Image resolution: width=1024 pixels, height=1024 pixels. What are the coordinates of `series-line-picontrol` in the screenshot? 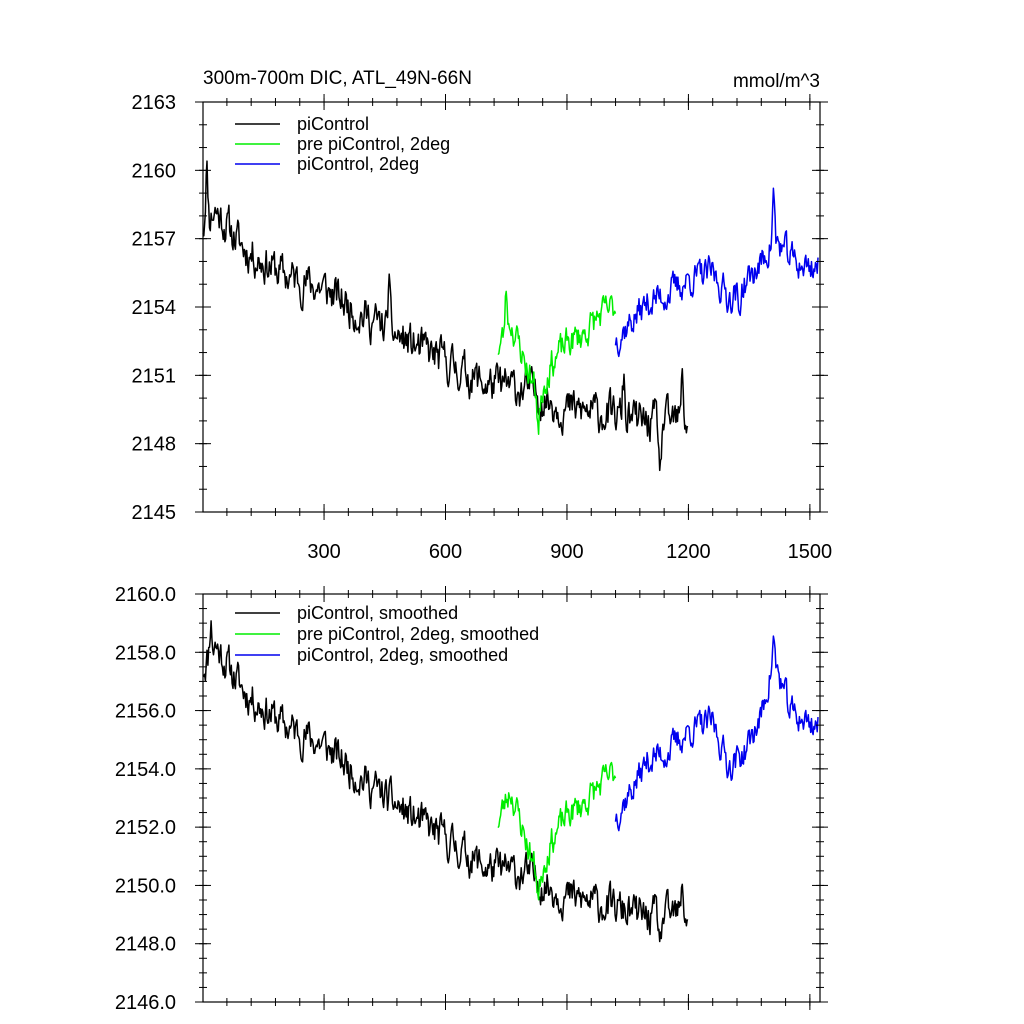 It's located at (445, 316).